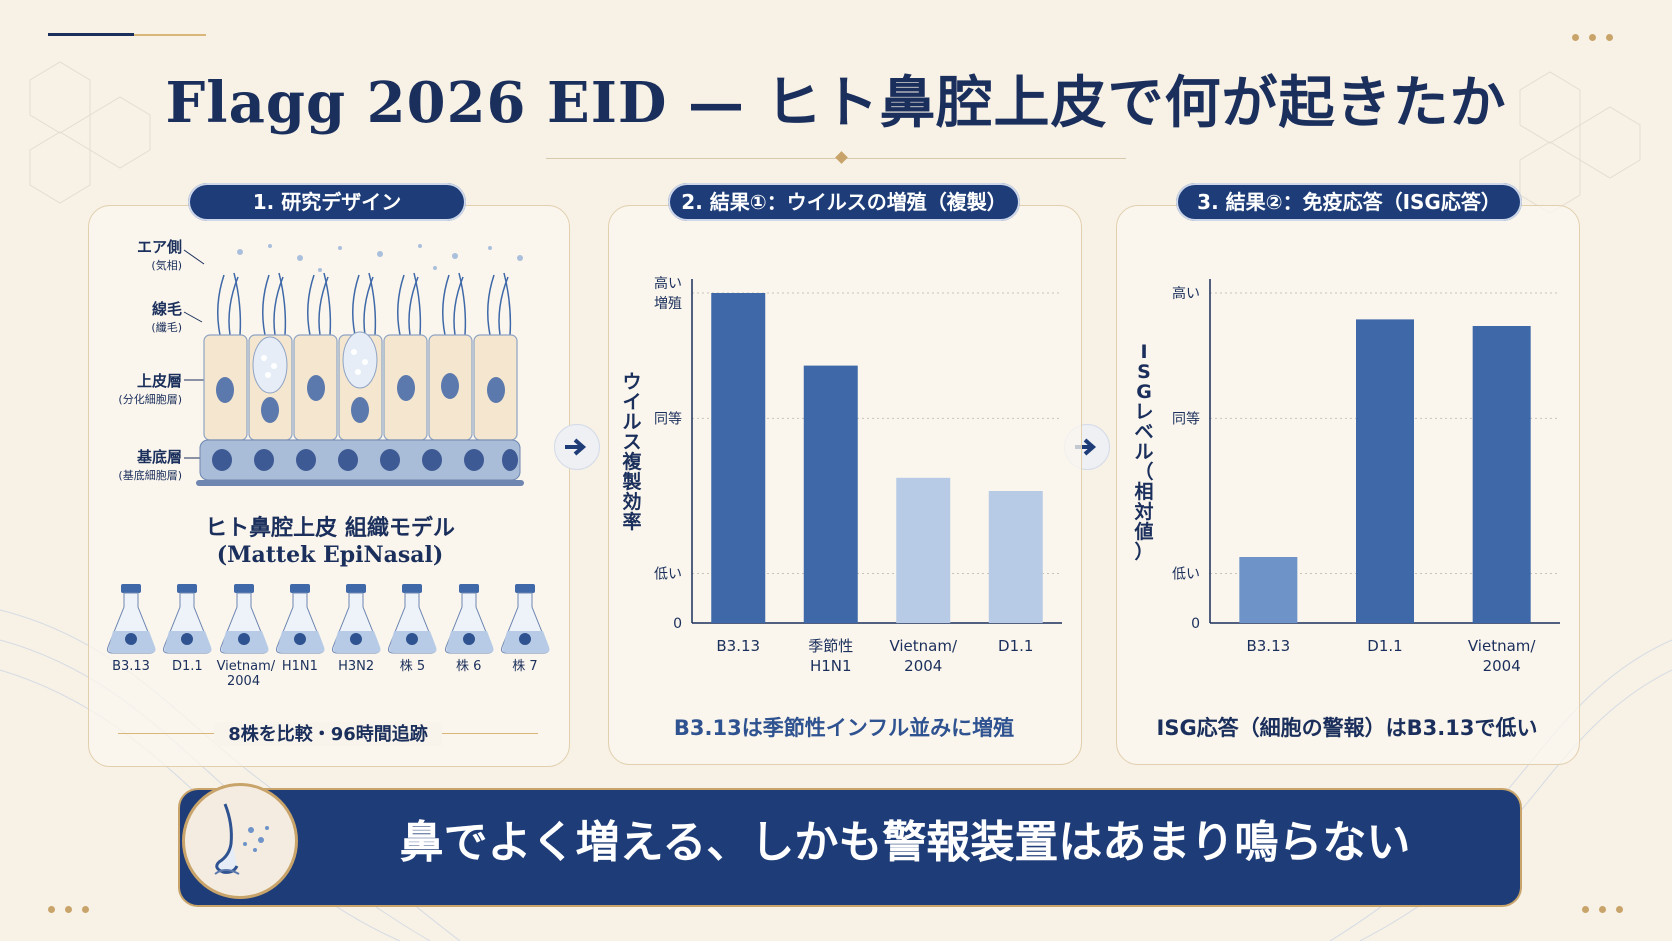 Image resolution: width=1672 pixels, height=941 pixels. What do you see at coordinates (330, 528) in the screenshot?
I see `tissue-model-title: ヒト鼻腔上皮 組織モデル` at bounding box center [330, 528].